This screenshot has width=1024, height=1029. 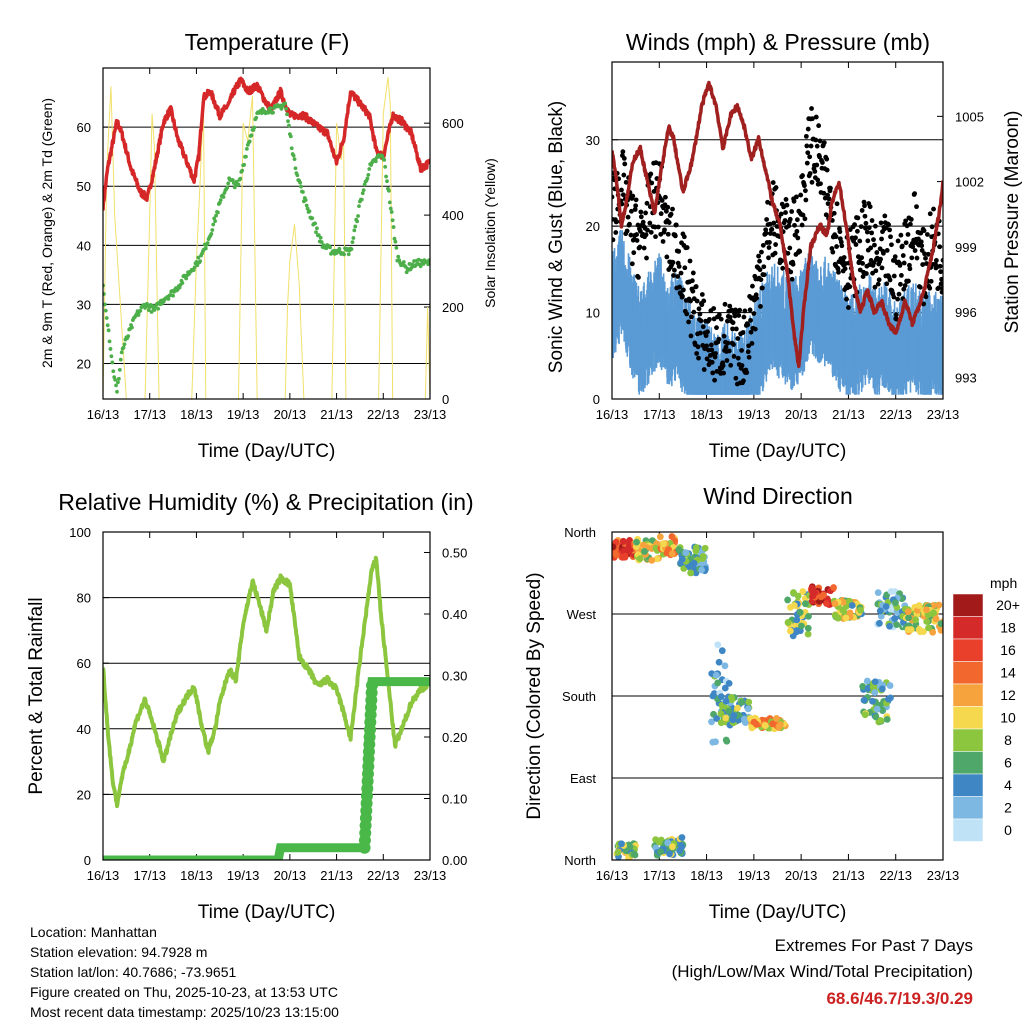 What do you see at coordinates (968, 830) in the screenshot?
I see `legend-swatch` at bounding box center [968, 830].